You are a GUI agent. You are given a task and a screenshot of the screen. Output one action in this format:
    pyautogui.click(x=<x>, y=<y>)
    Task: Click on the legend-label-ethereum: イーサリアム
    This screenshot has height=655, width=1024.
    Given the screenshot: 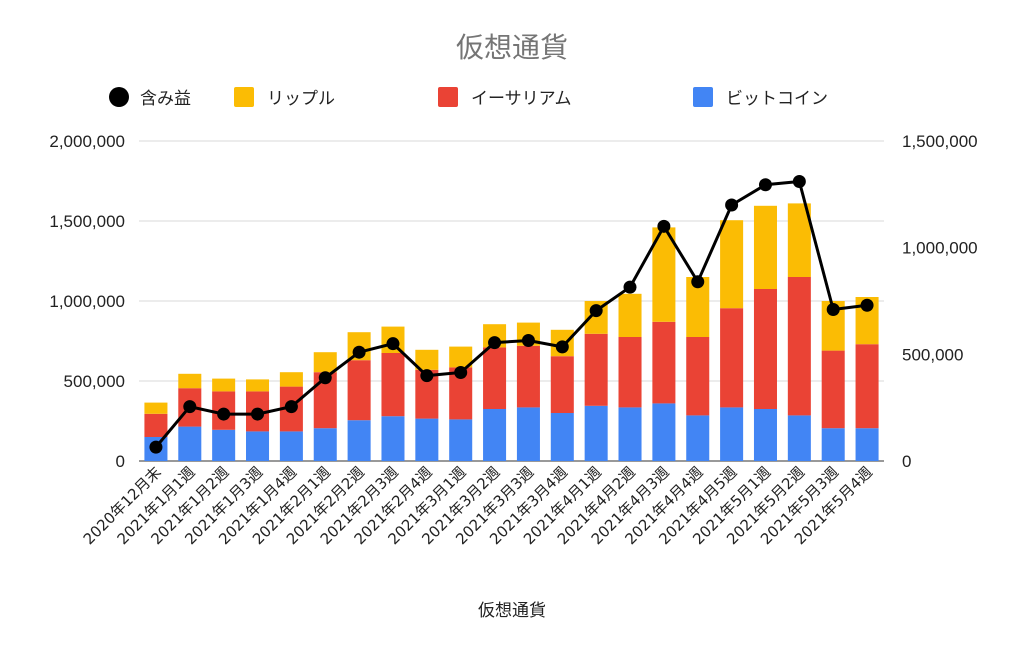 What is the action you would take?
    pyautogui.click(x=521, y=99)
    